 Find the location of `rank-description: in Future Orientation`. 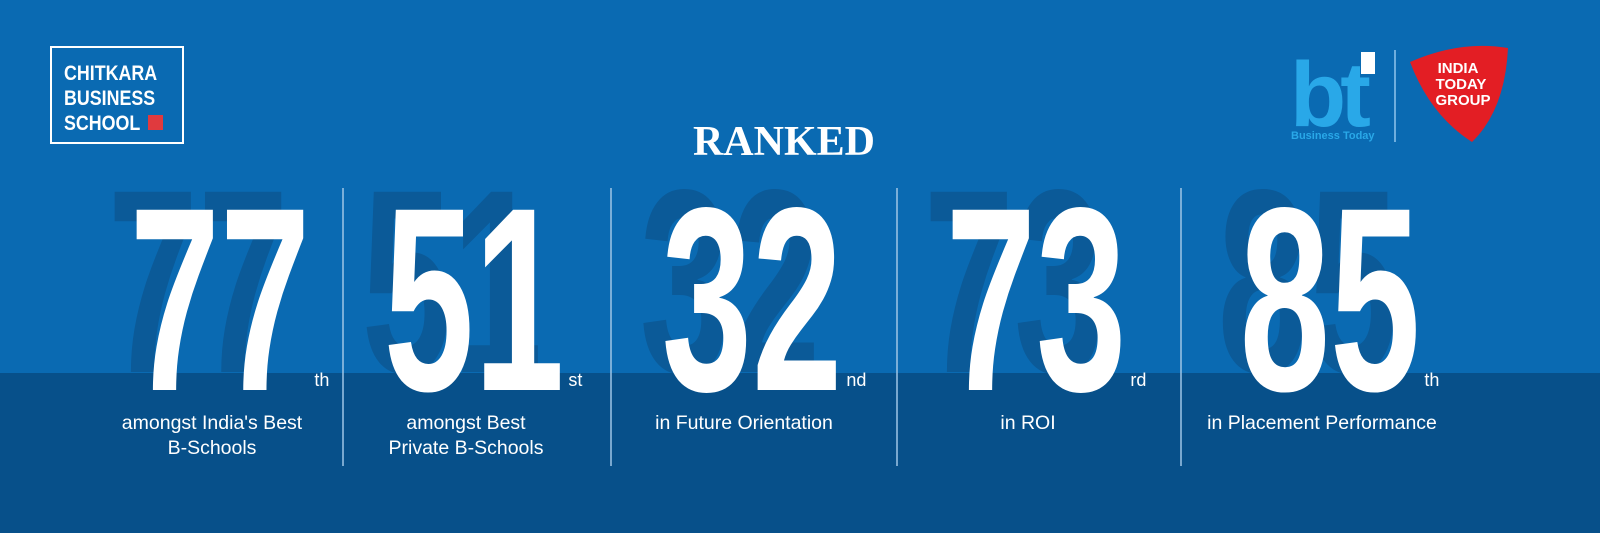

rank-description: in Future Orientation is located at coordinates (744, 423).